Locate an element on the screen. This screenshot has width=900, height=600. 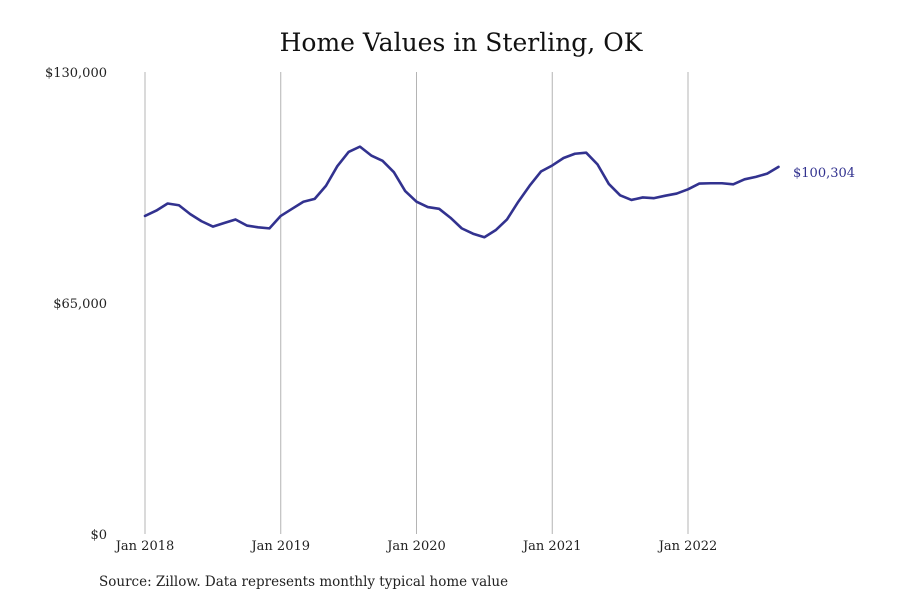
x-tick-label-1: Jan 2019 is located at coordinates (279, 546).